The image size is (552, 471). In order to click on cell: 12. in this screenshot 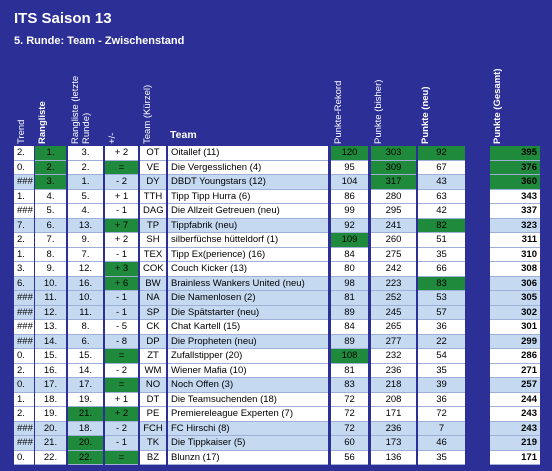, I will do `click(85, 269)`.